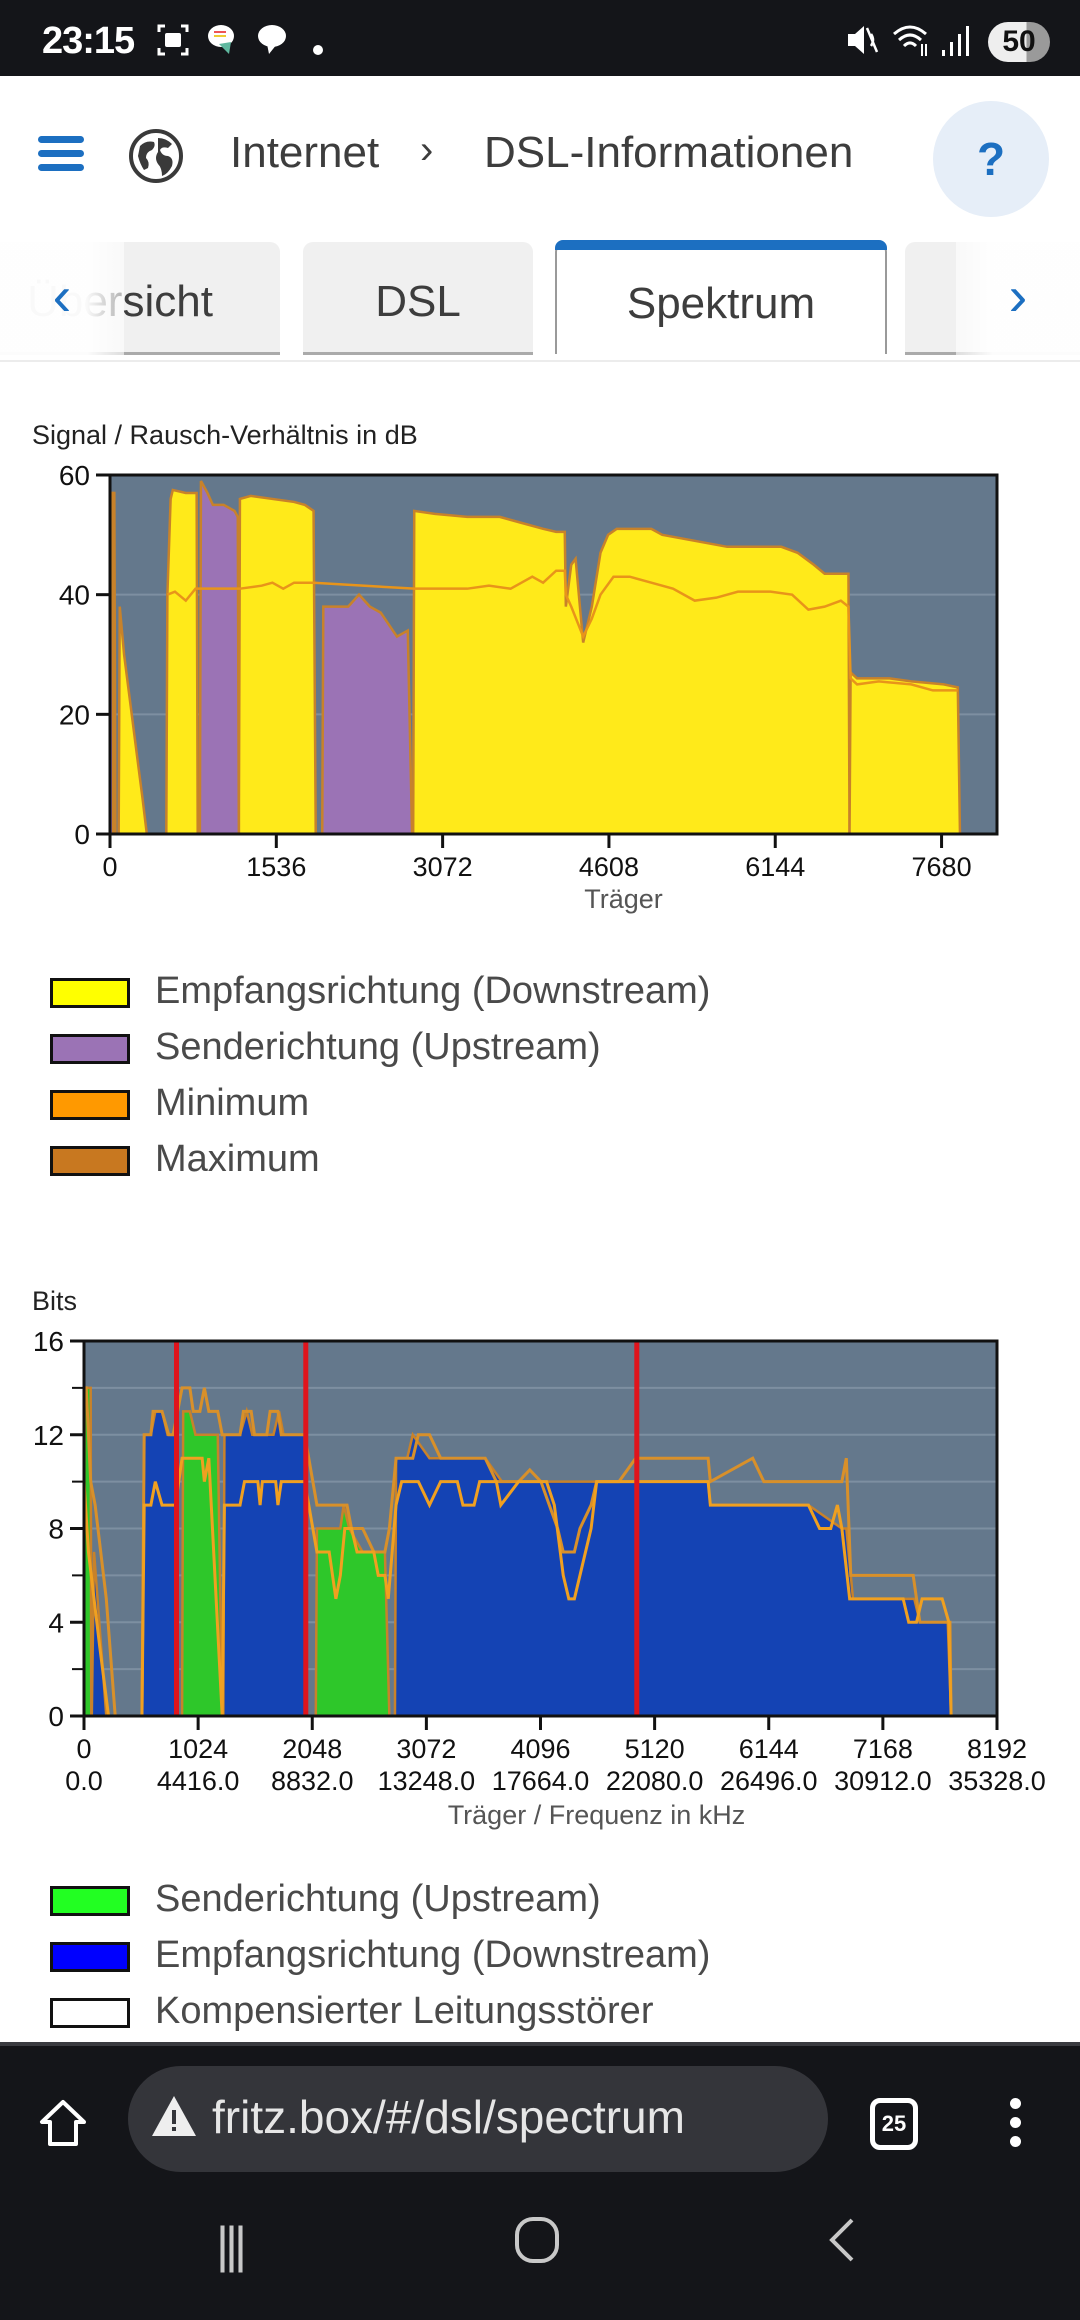  What do you see at coordinates (231, 2245) in the screenshot?
I see `recent-apps-button: |||` at bounding box center [231, 2245].